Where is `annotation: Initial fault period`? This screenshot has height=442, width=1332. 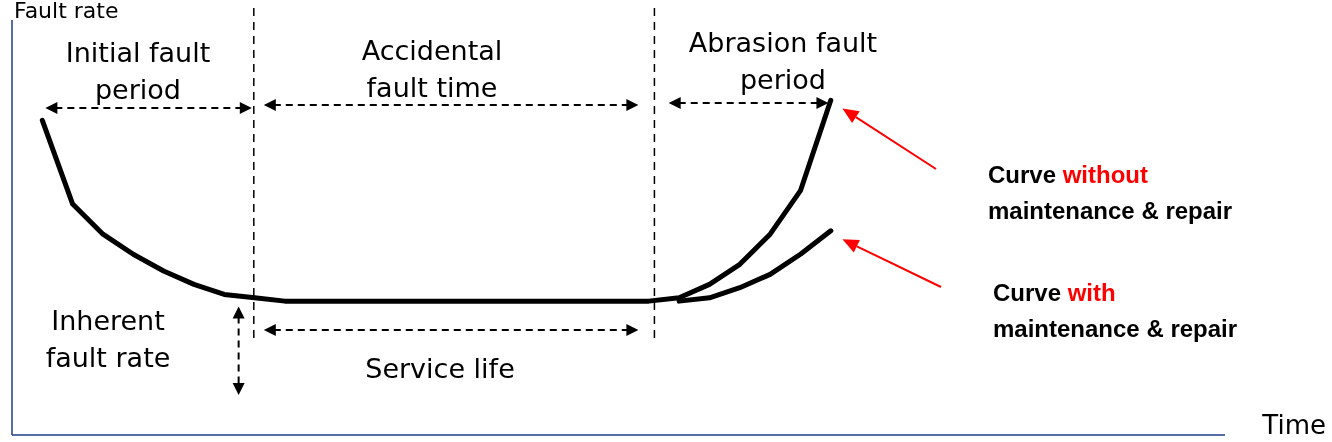
annotation: Initial fault period is located at coordinates (138, 71).